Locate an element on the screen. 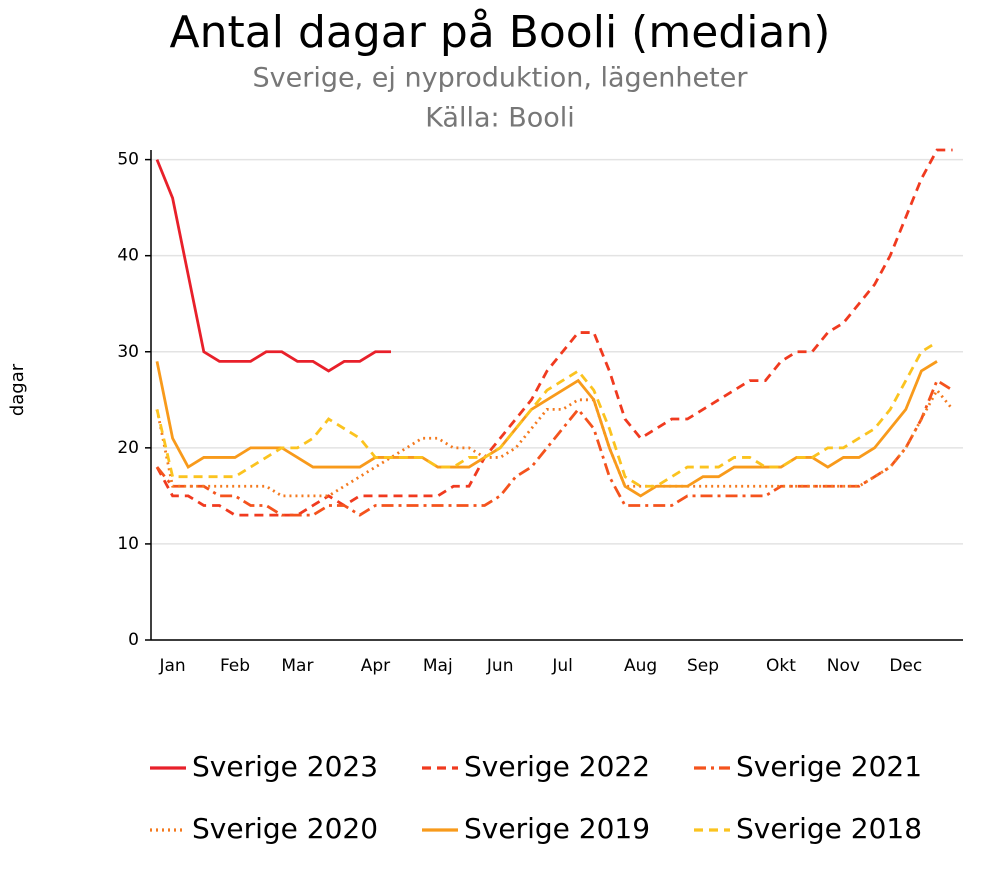  y-axis-label: dagar is located at coordinates (17, 389).